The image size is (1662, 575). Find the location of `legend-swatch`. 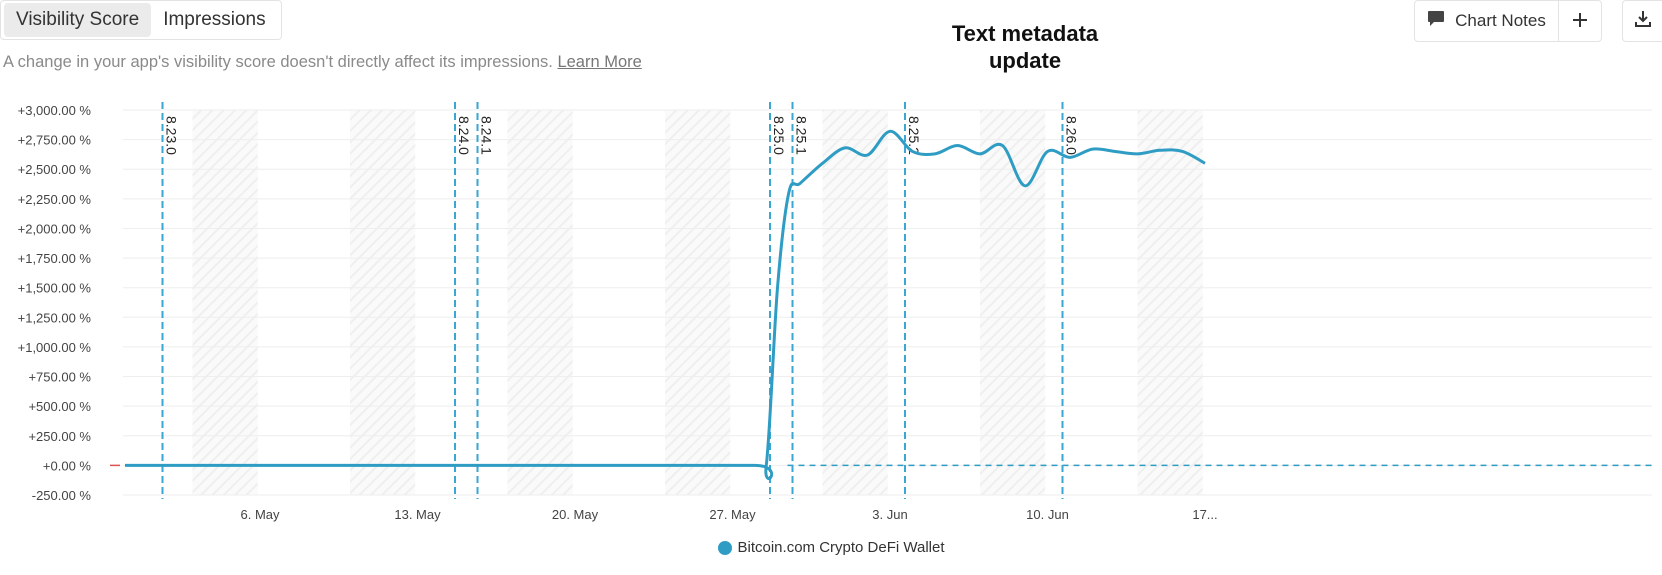

legend-swatch is located at coordinates (724, 547).